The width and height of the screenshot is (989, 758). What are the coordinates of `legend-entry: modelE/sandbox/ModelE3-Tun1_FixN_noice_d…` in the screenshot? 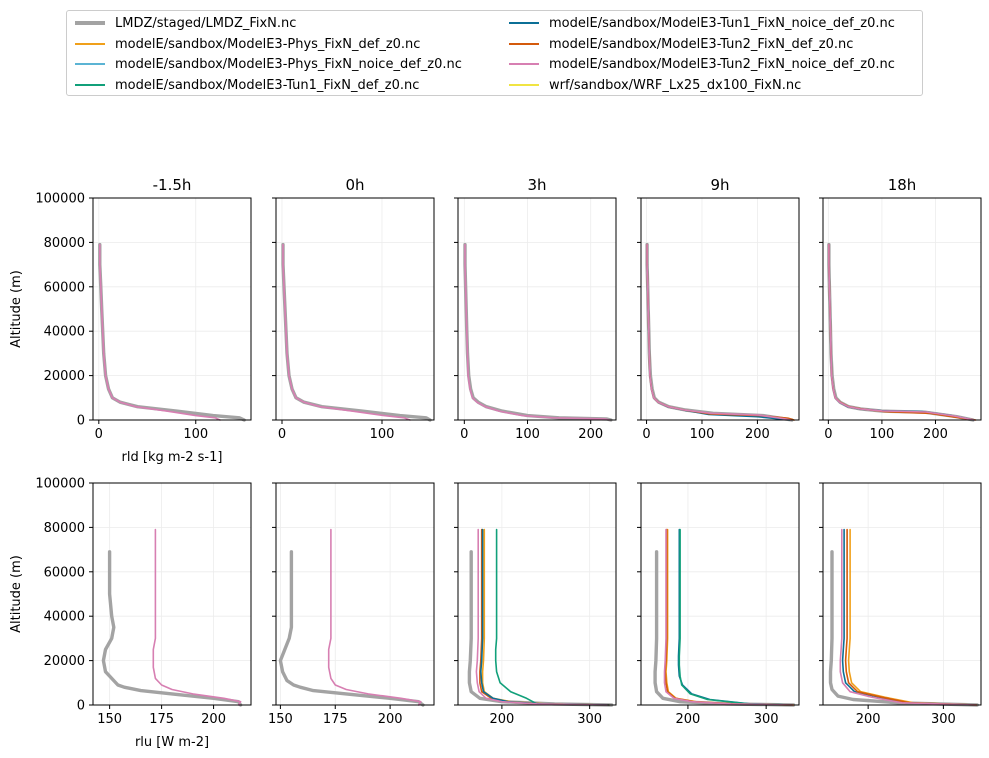 It's located at (702, 23).